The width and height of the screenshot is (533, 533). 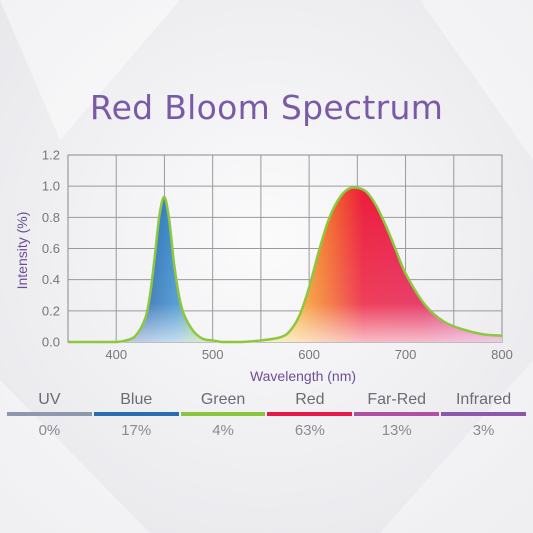 What do you see at coordinates (116, 354) in the screenshot?
I see `x-tick-label: 400` at bounding box center [116, 354].